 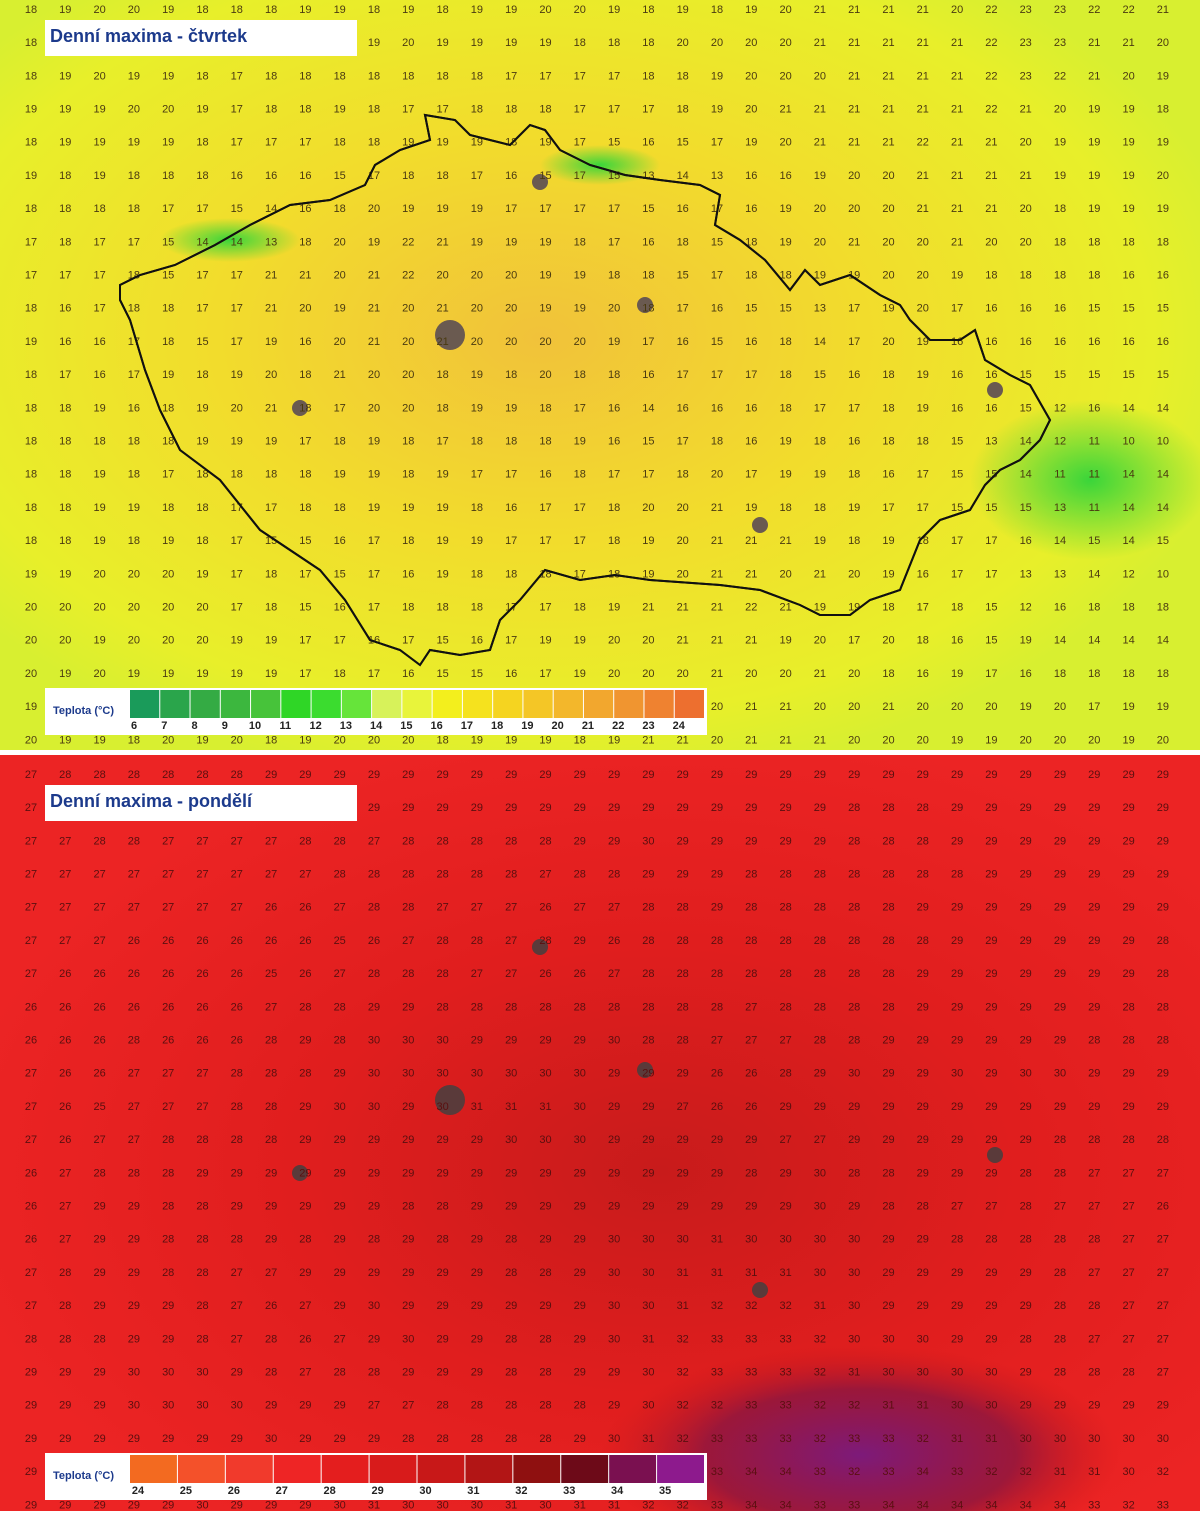 What do you see at coordinates (648, 1505) in the screenshot?
I see `temperature-value: 32` at bounding box center [648, 1505].